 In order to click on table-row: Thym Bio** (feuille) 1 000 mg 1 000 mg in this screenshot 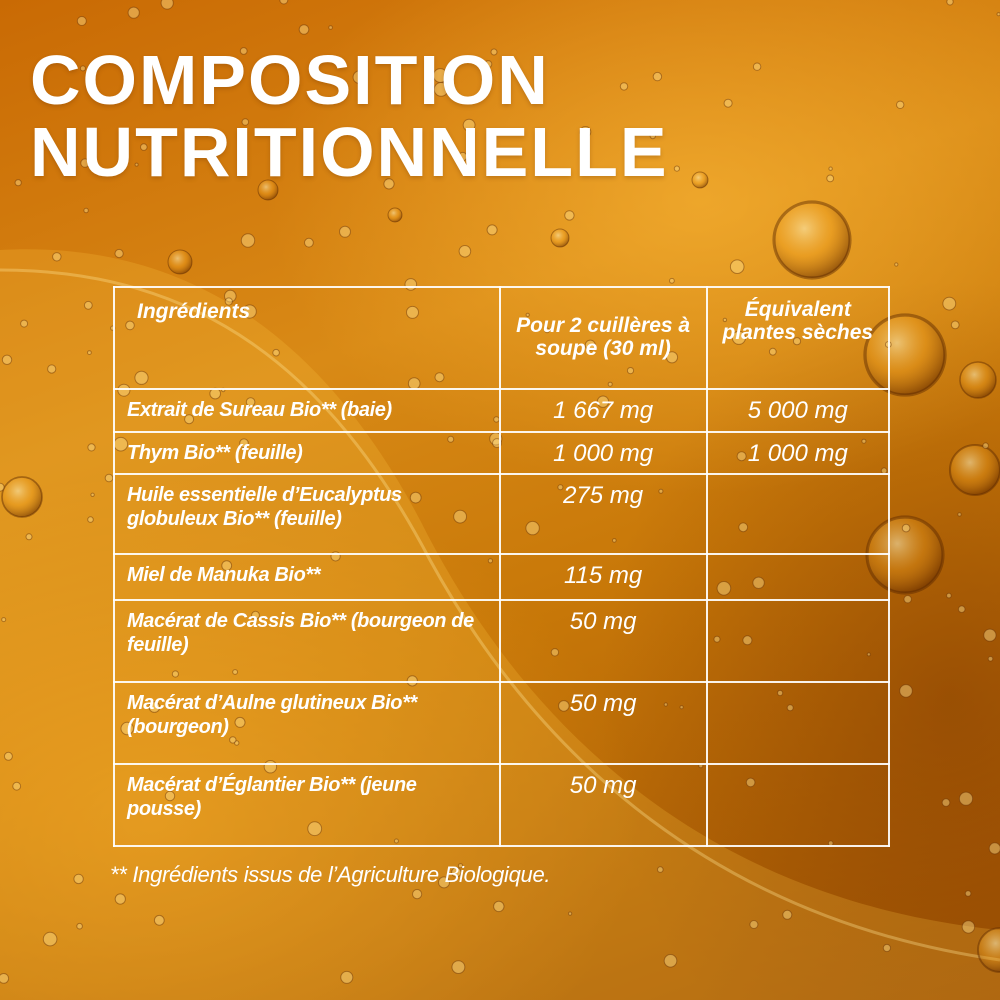, I will do `click(502, 453)`.